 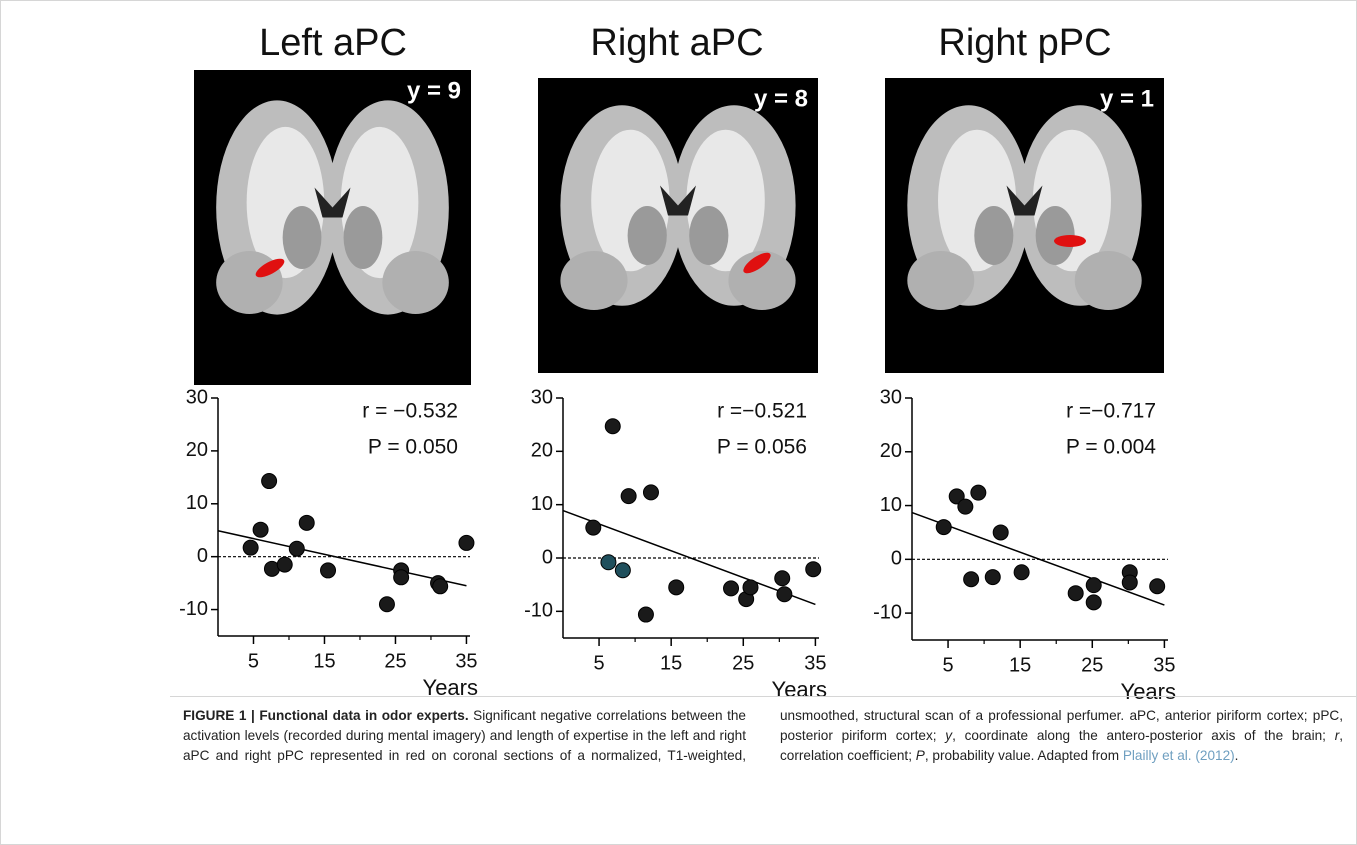 I want to click on caption-separator, so click(x=763, y=696).